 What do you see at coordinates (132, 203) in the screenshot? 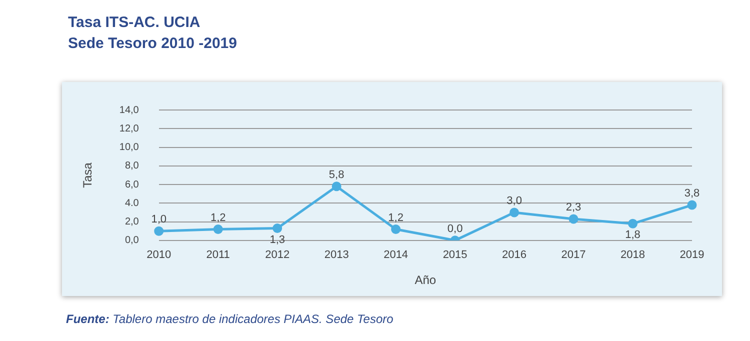
I see `y-tick-label: 4.0` at bounding box center [132, 203].